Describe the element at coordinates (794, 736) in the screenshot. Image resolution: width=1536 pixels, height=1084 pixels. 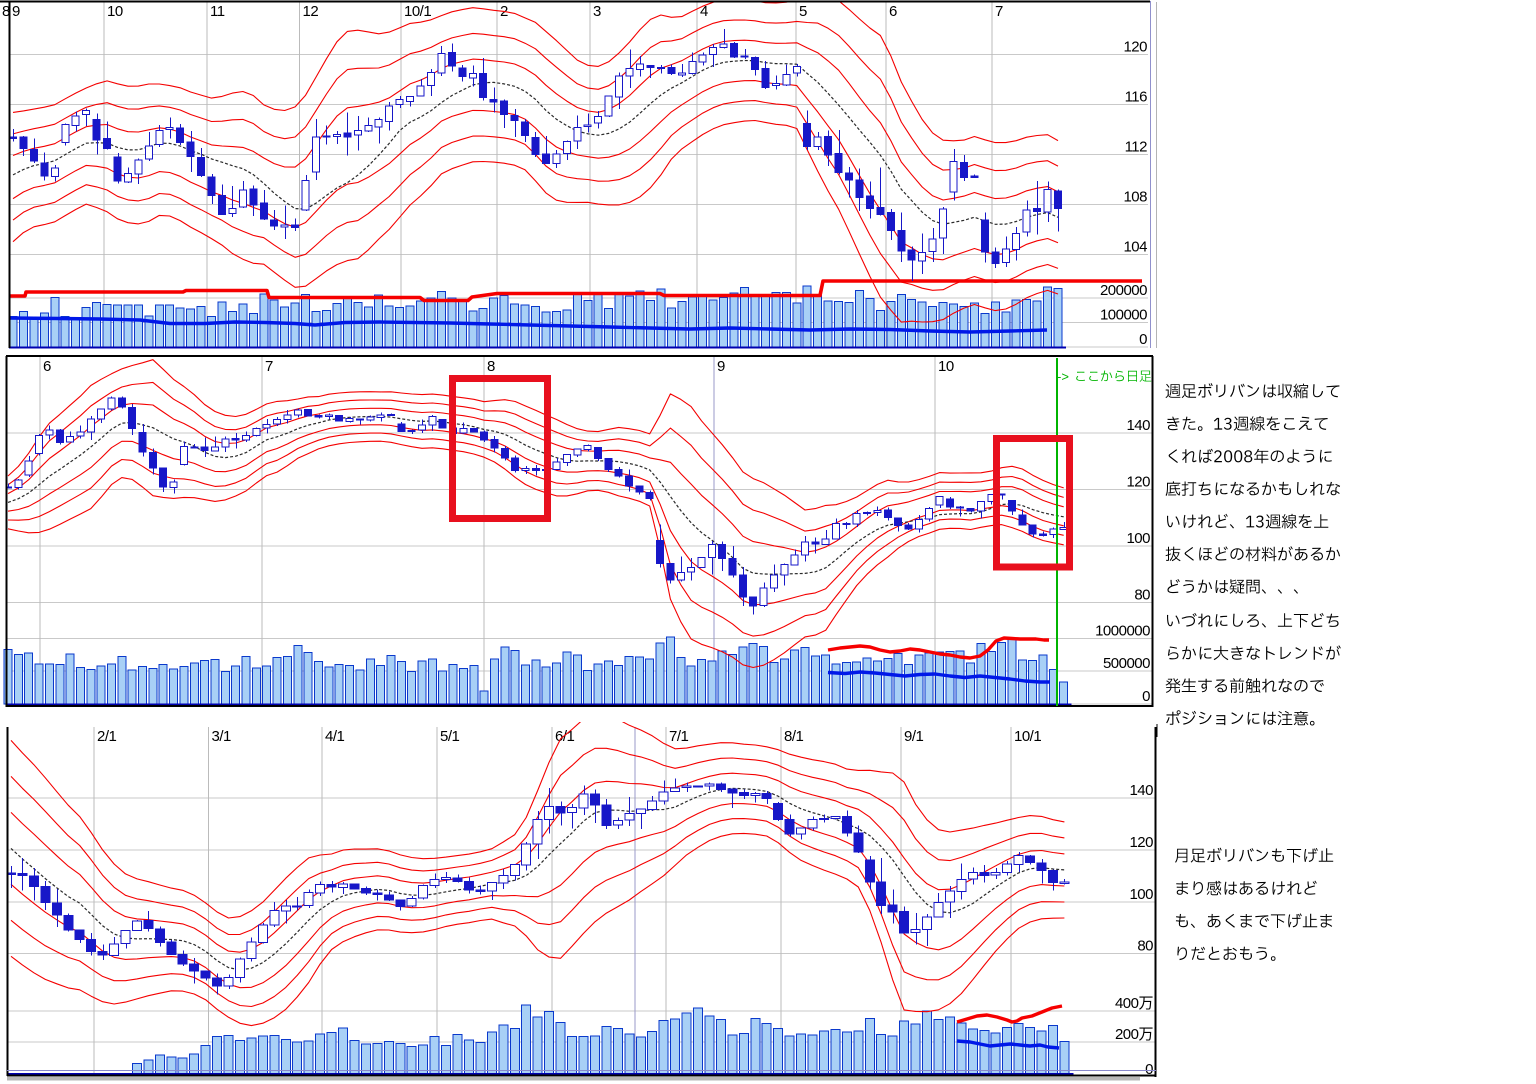
I see `svg-text: 8/1` at that location.